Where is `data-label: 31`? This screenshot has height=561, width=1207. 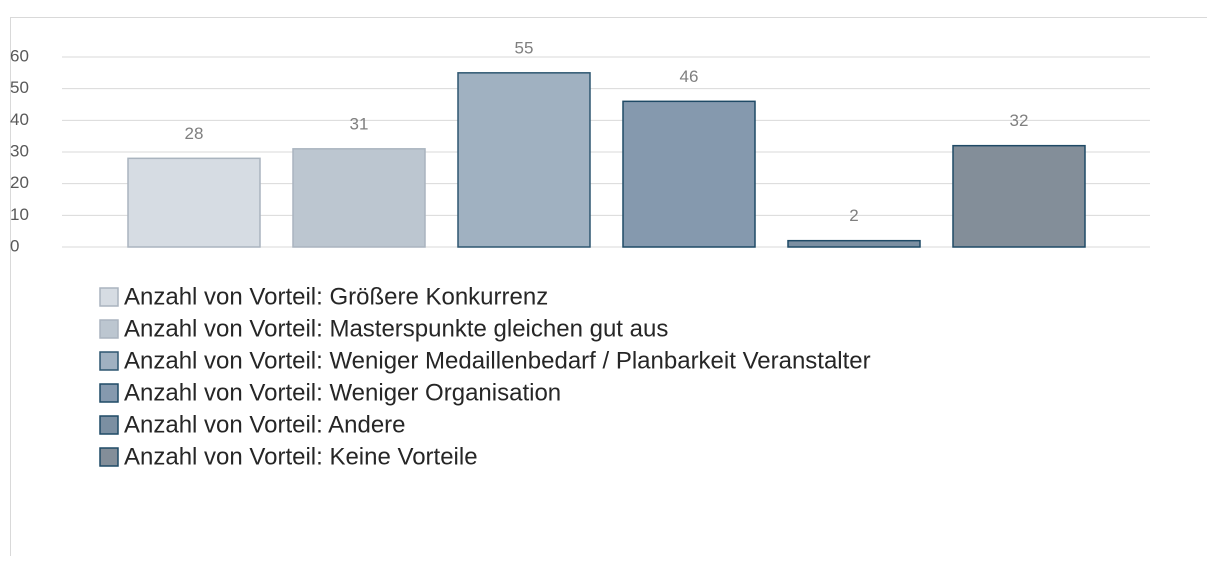 data-label: 31 is located at coordinates (359, 123).